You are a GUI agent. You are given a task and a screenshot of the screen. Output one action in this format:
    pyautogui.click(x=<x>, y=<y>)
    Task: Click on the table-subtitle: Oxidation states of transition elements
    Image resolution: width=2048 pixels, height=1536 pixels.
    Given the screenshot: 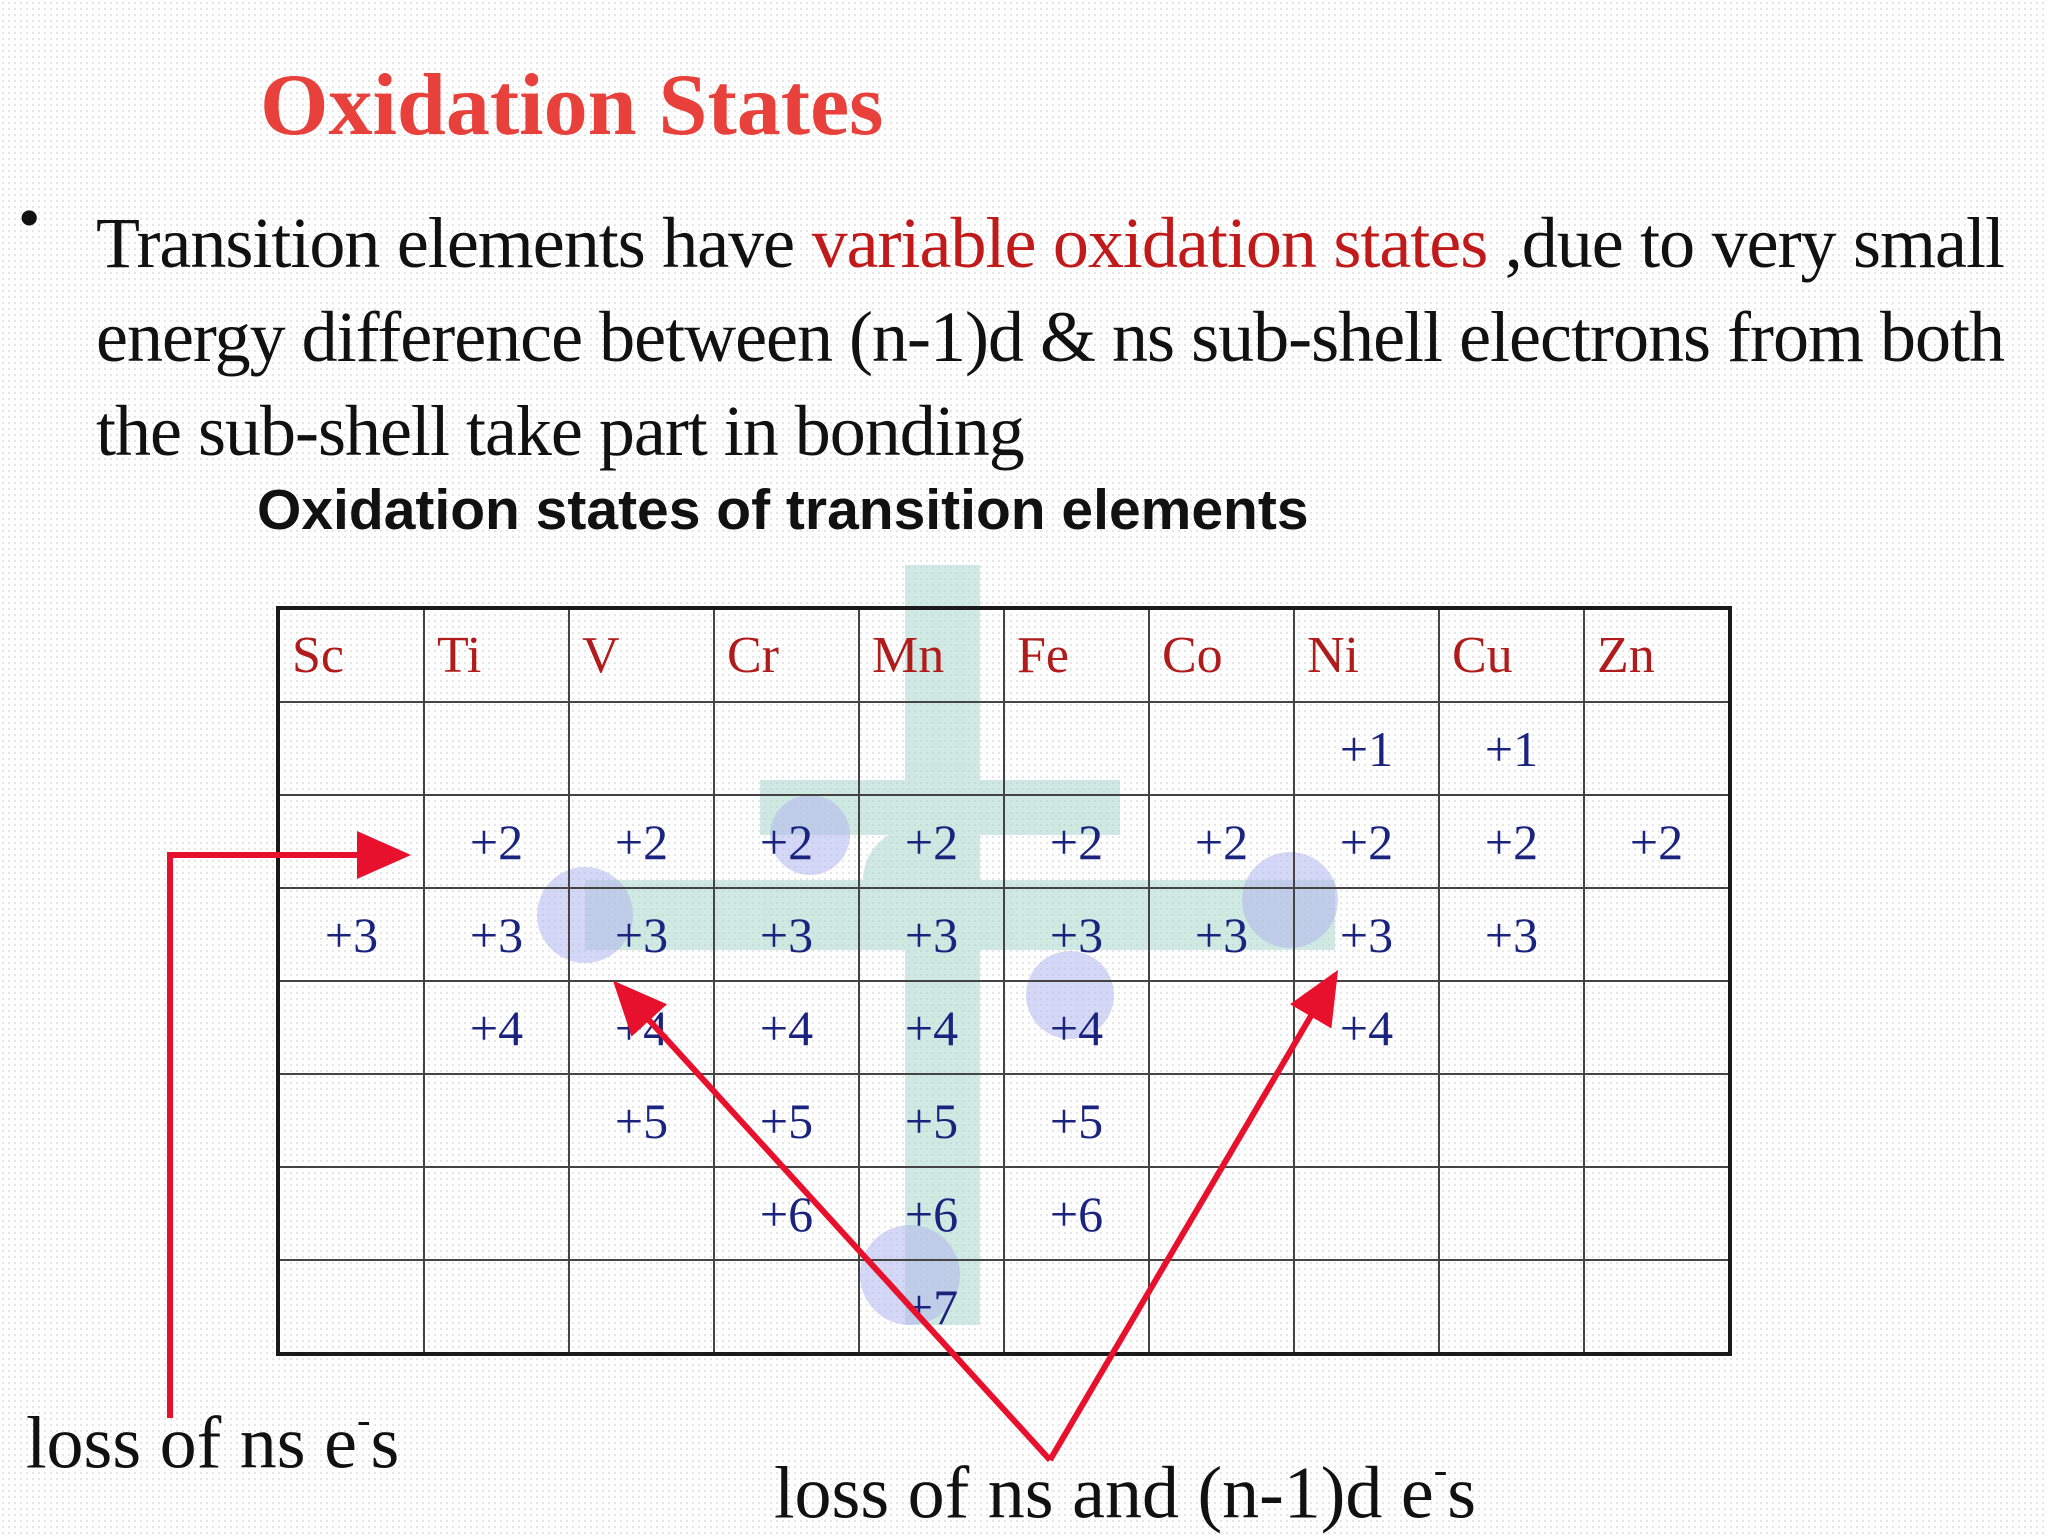 What is the action you would take?
    pyautogui.click(x=783, y=510)
    